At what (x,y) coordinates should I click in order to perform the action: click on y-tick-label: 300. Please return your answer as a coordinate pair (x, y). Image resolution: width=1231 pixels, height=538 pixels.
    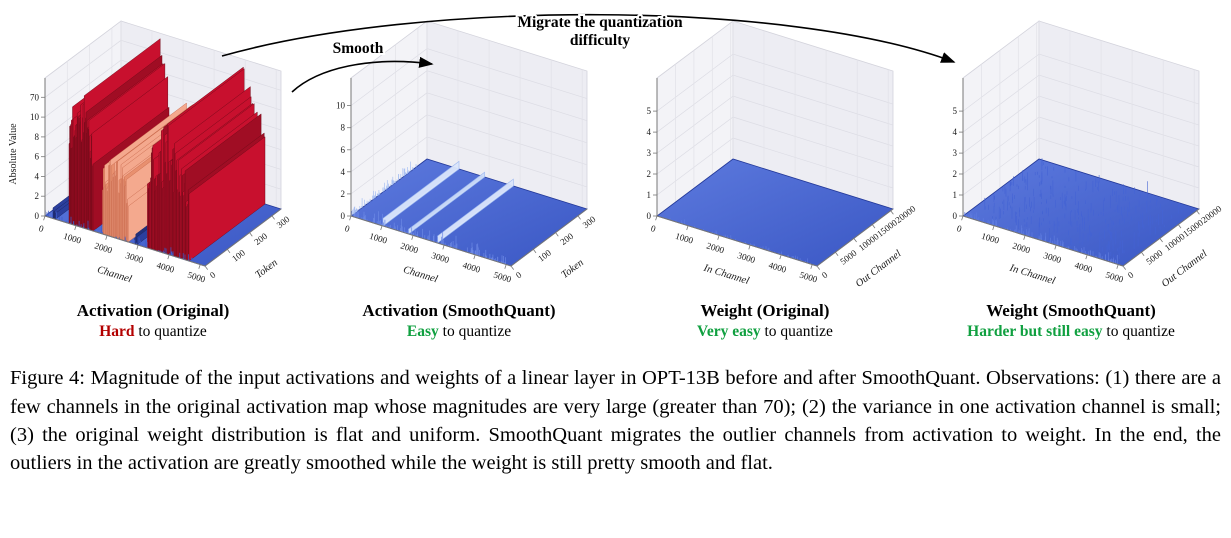
    Looking at the image, I should click on (589, 222).